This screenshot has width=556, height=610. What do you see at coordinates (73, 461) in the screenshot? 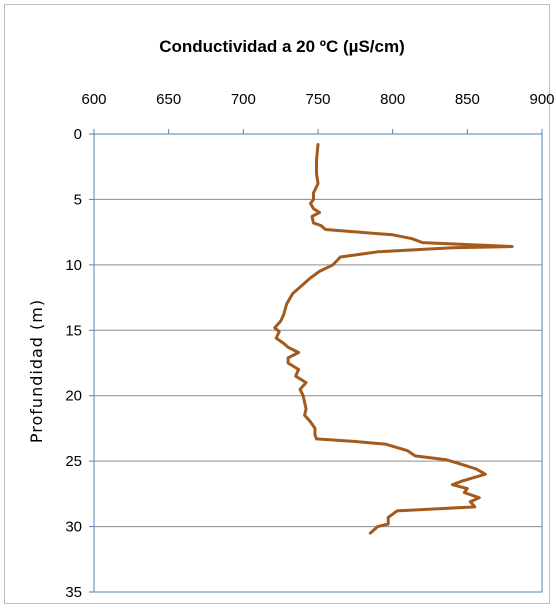
I see `y-tick-label: 25` at bounding box center [73, 461].